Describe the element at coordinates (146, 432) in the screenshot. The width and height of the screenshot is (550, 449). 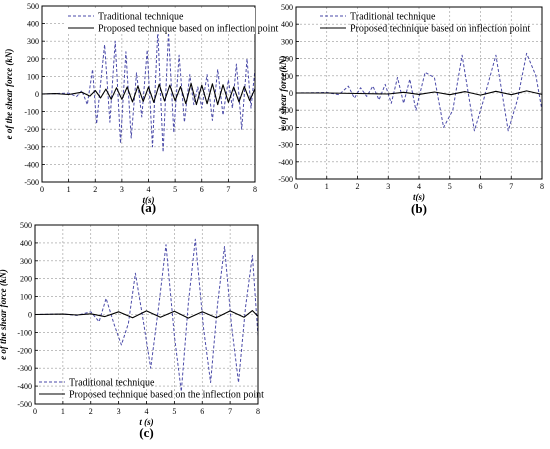
I see `panel-label: (c)` at that location.